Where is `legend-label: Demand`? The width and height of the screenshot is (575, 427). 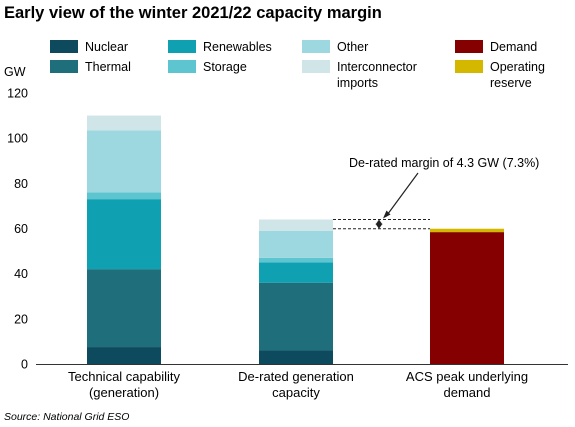
legend-label: Demand is located at coordinates (513, 47).